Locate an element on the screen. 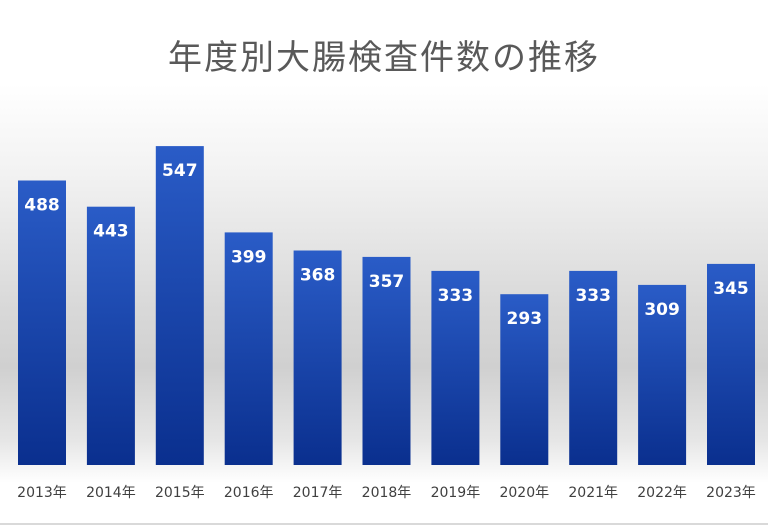  bar-2013年 is located at coordinates (42, 322).